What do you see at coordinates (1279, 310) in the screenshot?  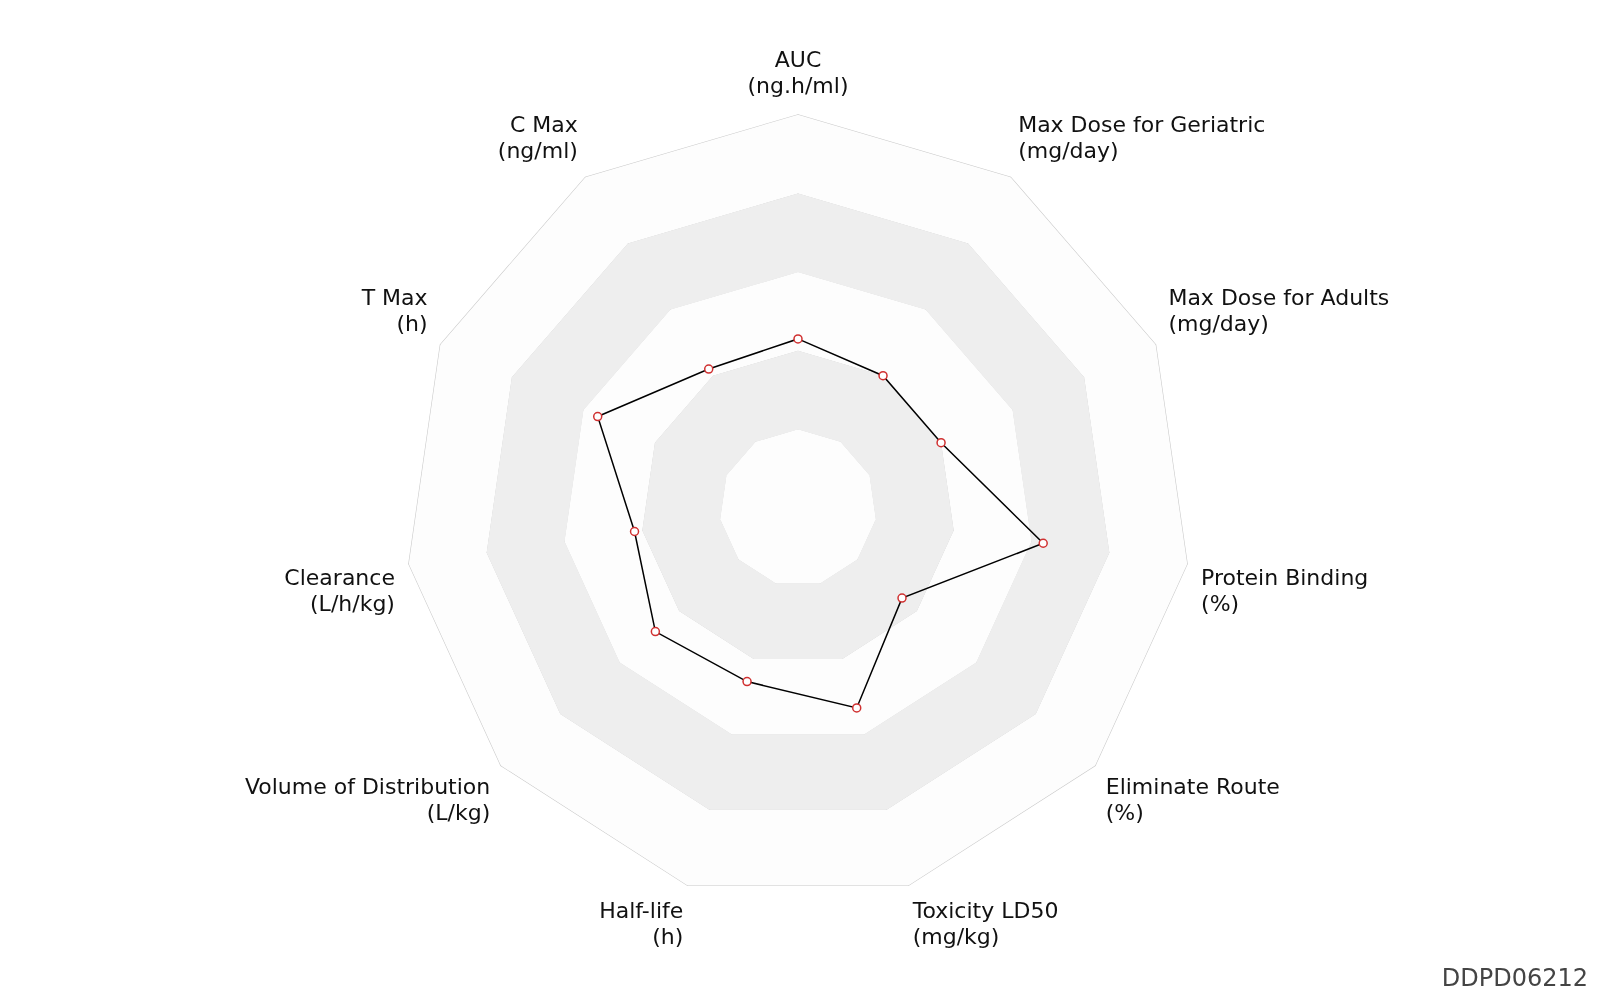 I see `spoke-label: Max Dose for Adults (mg/day)` at bounding box center [1279, 310].